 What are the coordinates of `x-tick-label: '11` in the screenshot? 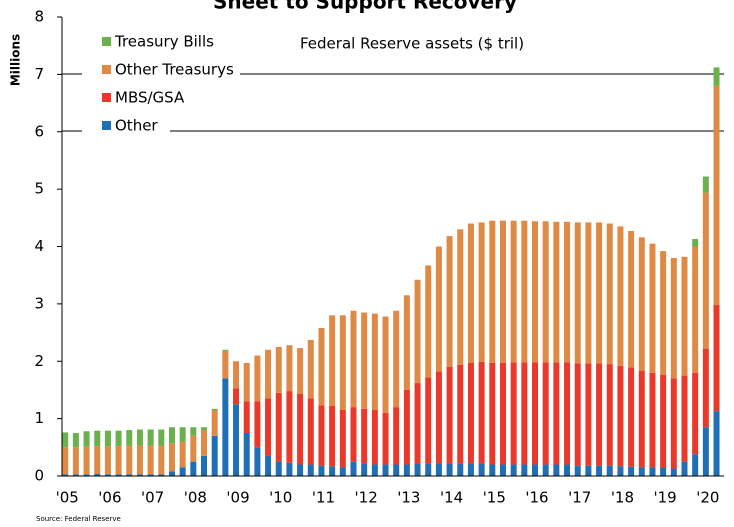 It's located at (323, 498).